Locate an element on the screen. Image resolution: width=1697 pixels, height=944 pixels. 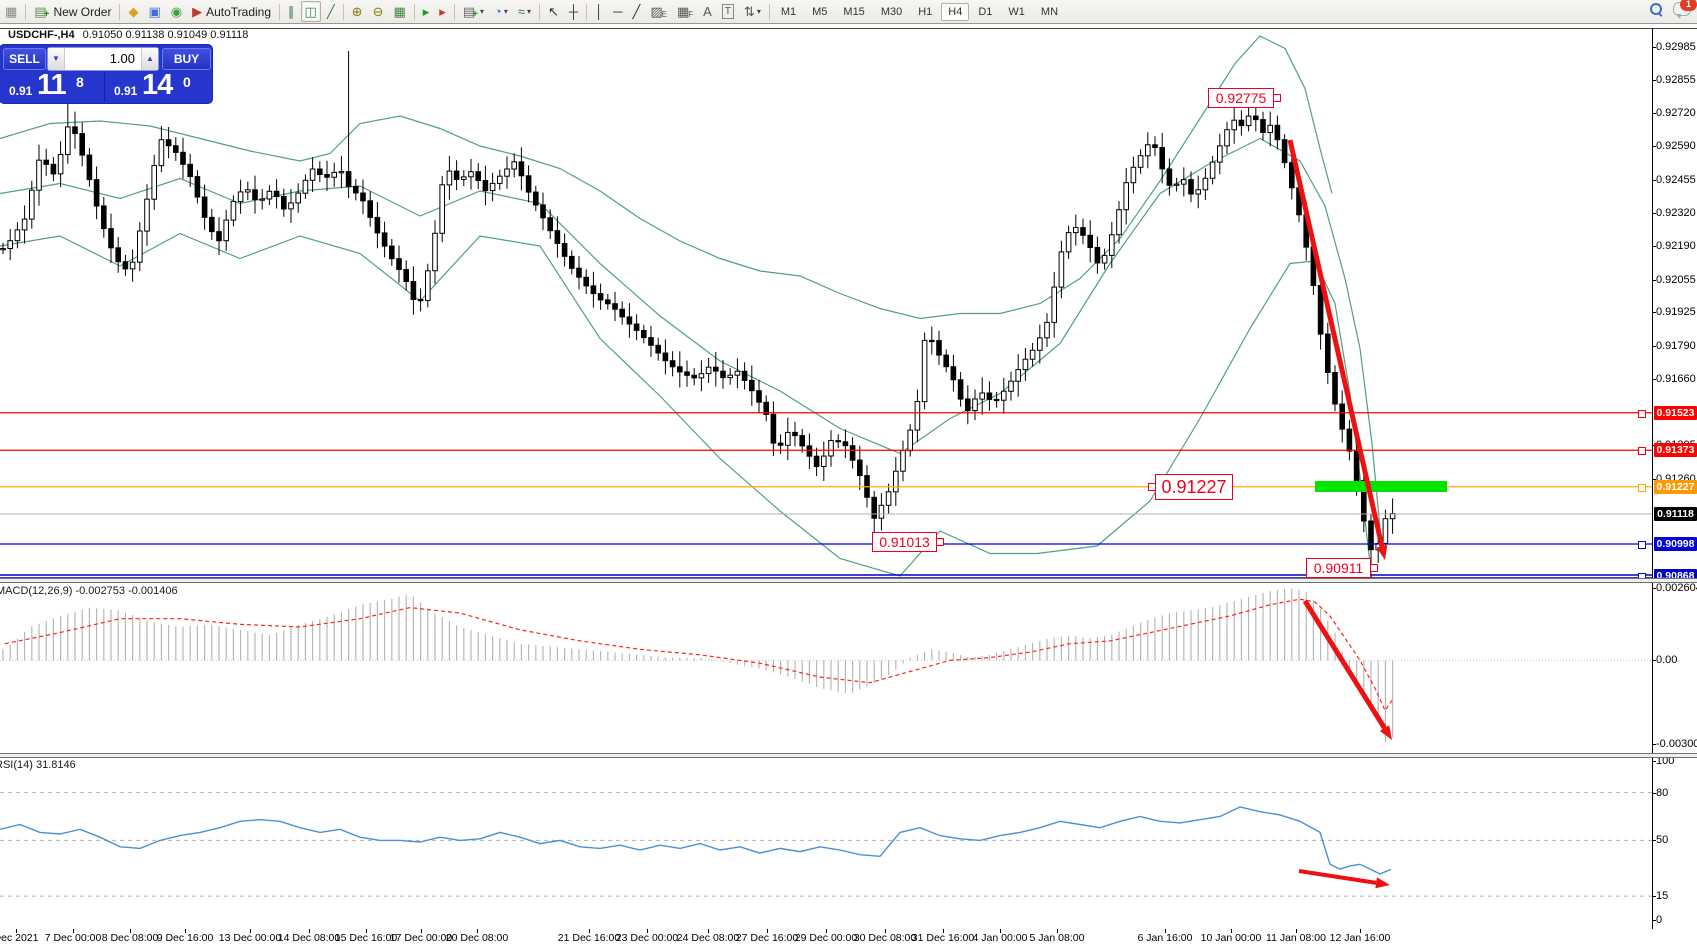
equidistant-channel-icon: ▨ E is located at coordinates (658, 11).